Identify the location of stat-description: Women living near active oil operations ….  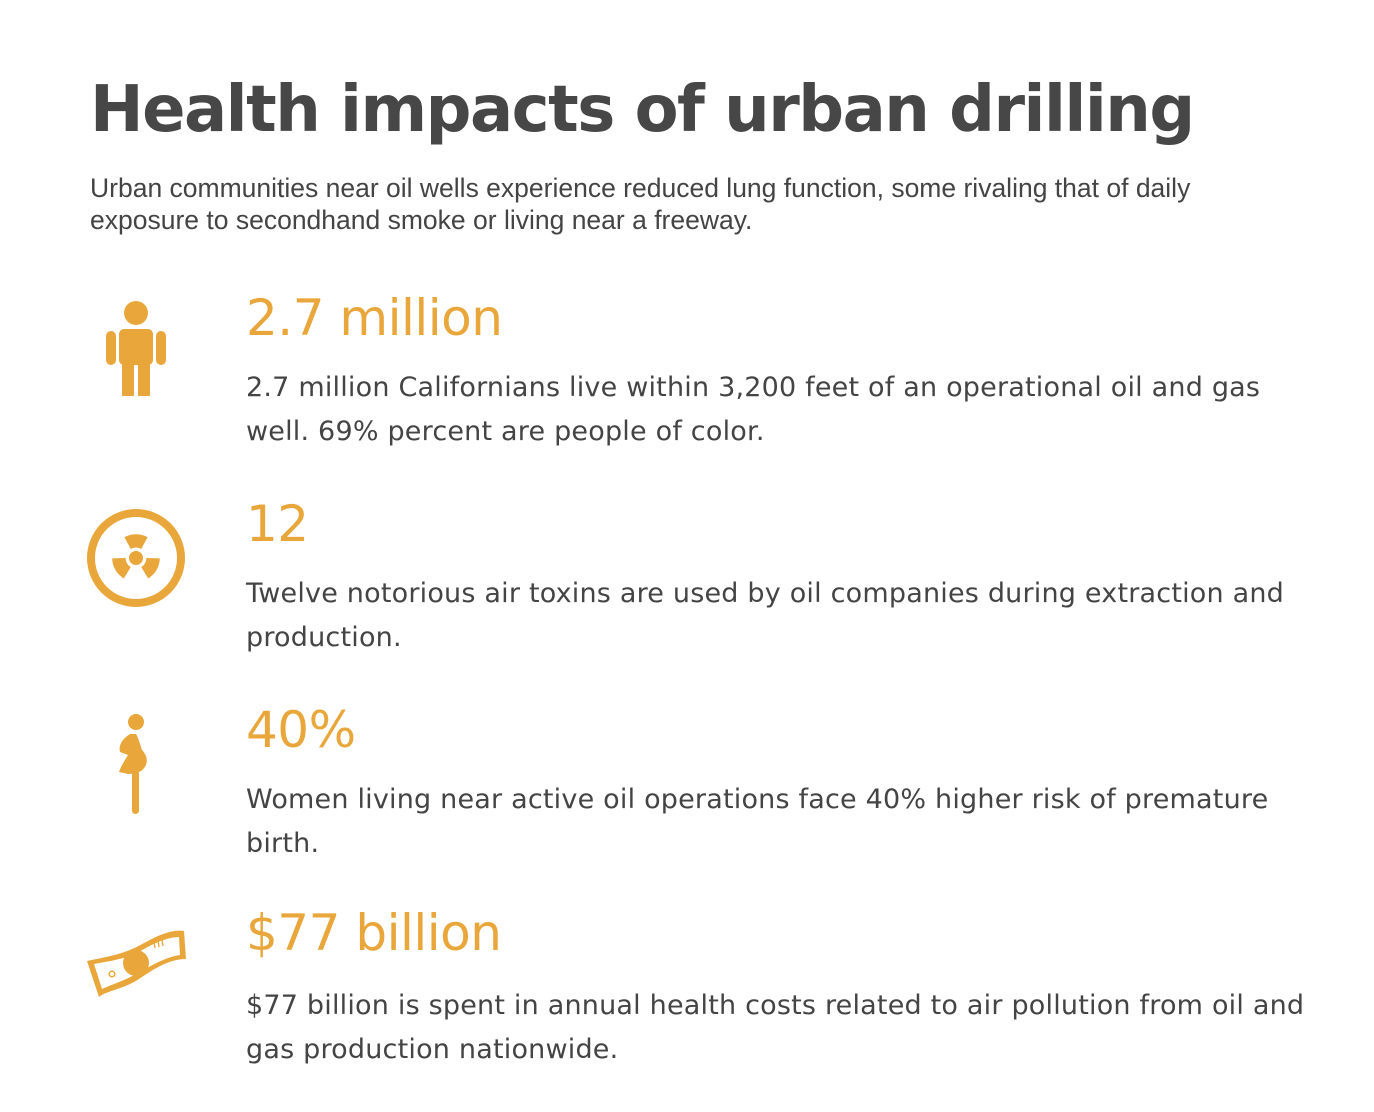
(757, 821).